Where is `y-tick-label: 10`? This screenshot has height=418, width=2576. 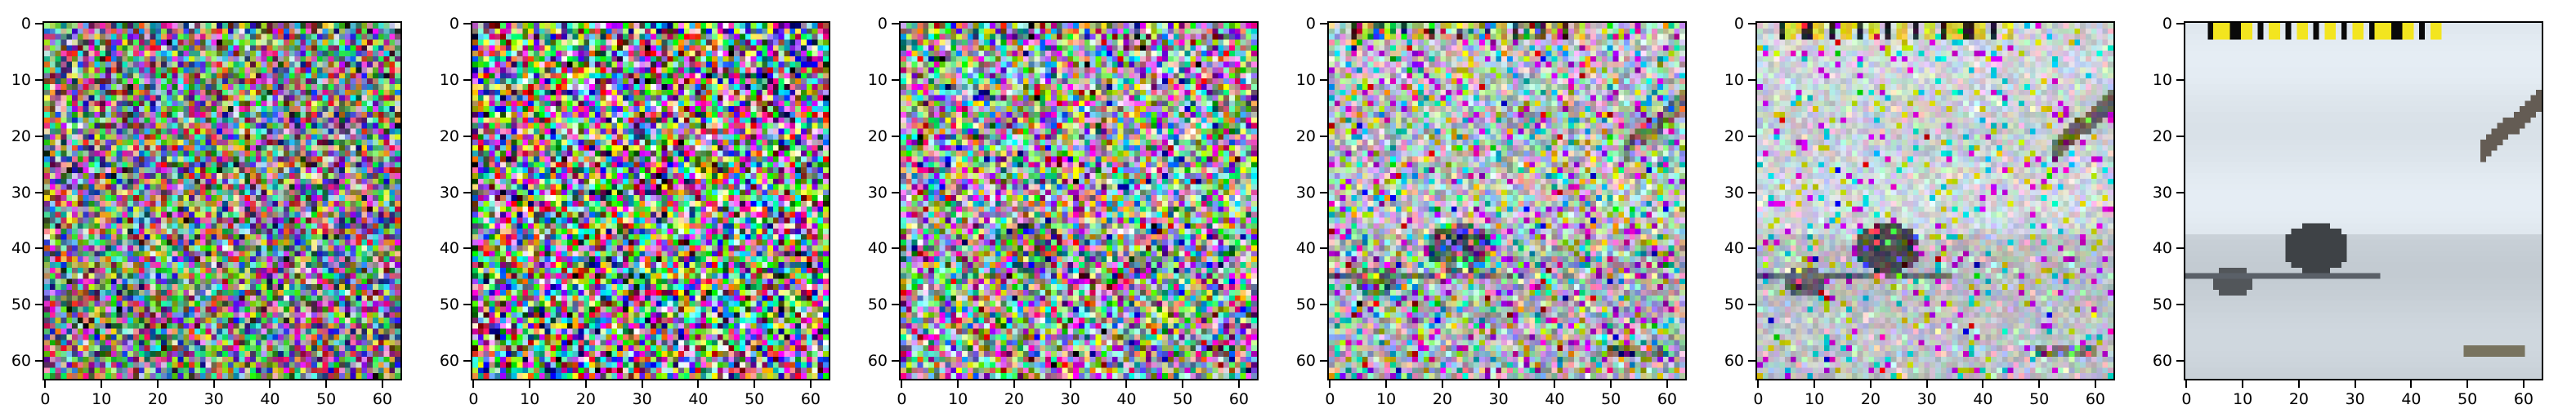
y-tick-label: 10 is located at coordinates (449, 80).